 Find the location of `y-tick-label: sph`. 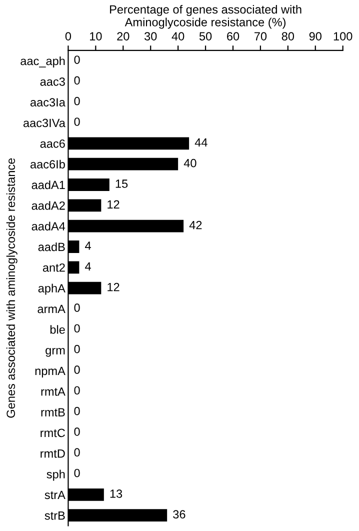

y-tick-label: sph is located at coordinates (55, 475).